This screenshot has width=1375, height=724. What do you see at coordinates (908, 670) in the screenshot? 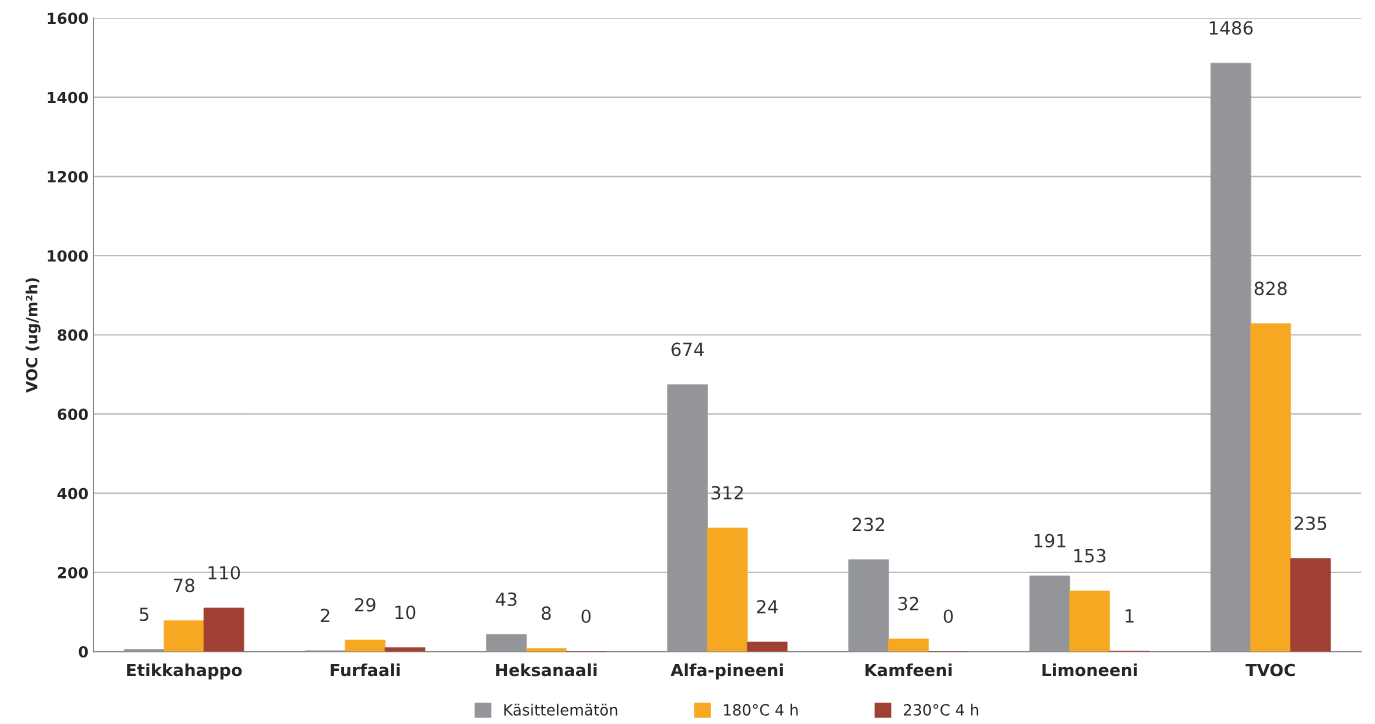
I see `x-tick-label: Kamfeeni` at bounding box center [908, 670].